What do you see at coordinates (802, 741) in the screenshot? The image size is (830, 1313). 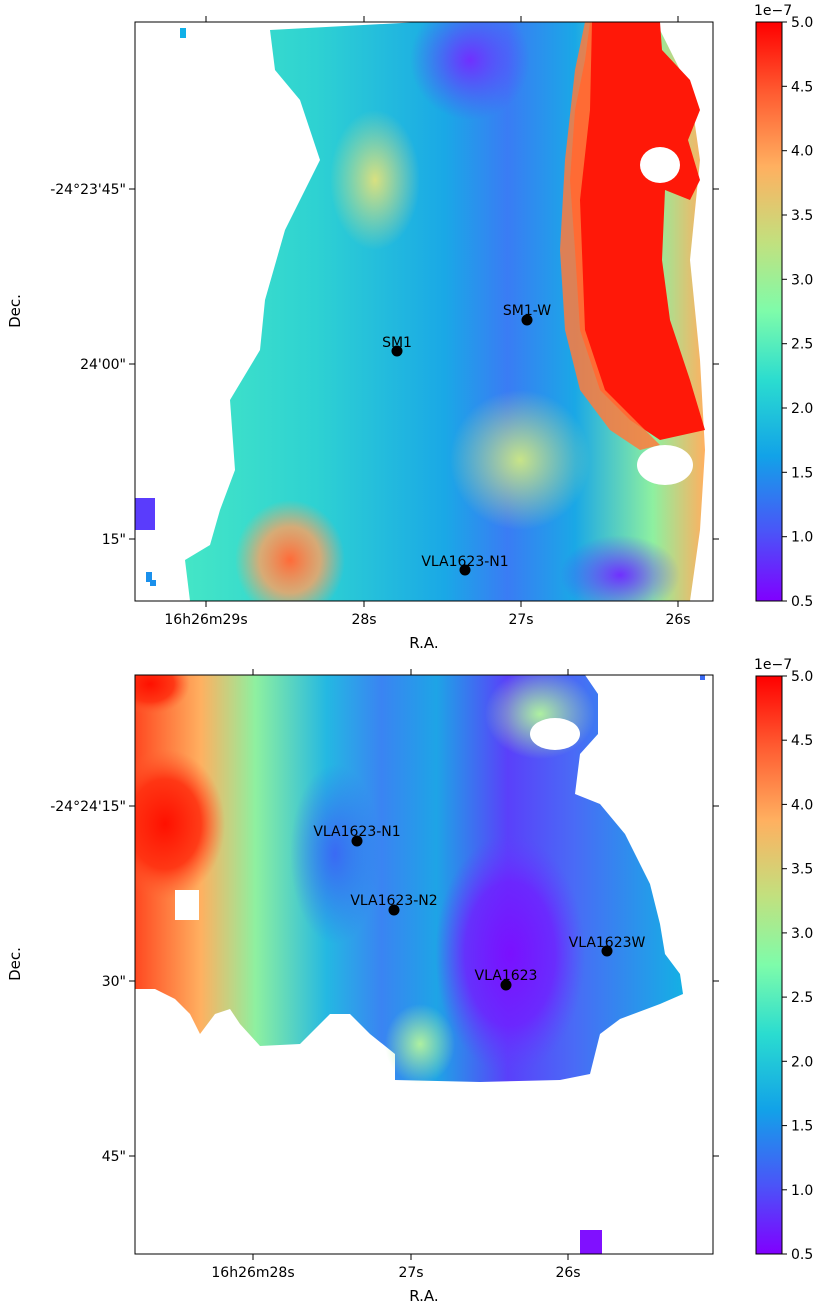 I see `bottom-cbar-tick-8: 4.5` at bounding box center [802, 741].